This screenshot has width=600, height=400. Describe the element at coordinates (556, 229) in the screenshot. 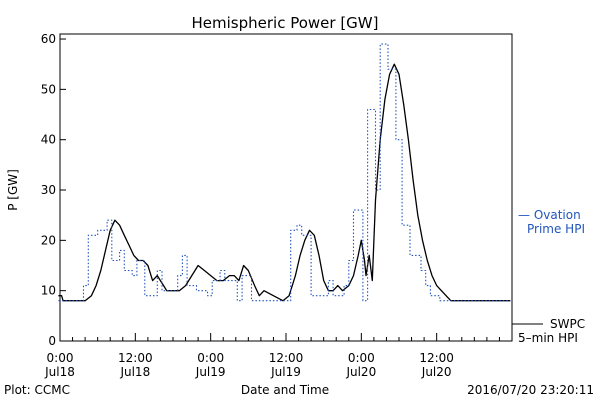

I see `legend-ovation-line2: Prime HPI` at that location.